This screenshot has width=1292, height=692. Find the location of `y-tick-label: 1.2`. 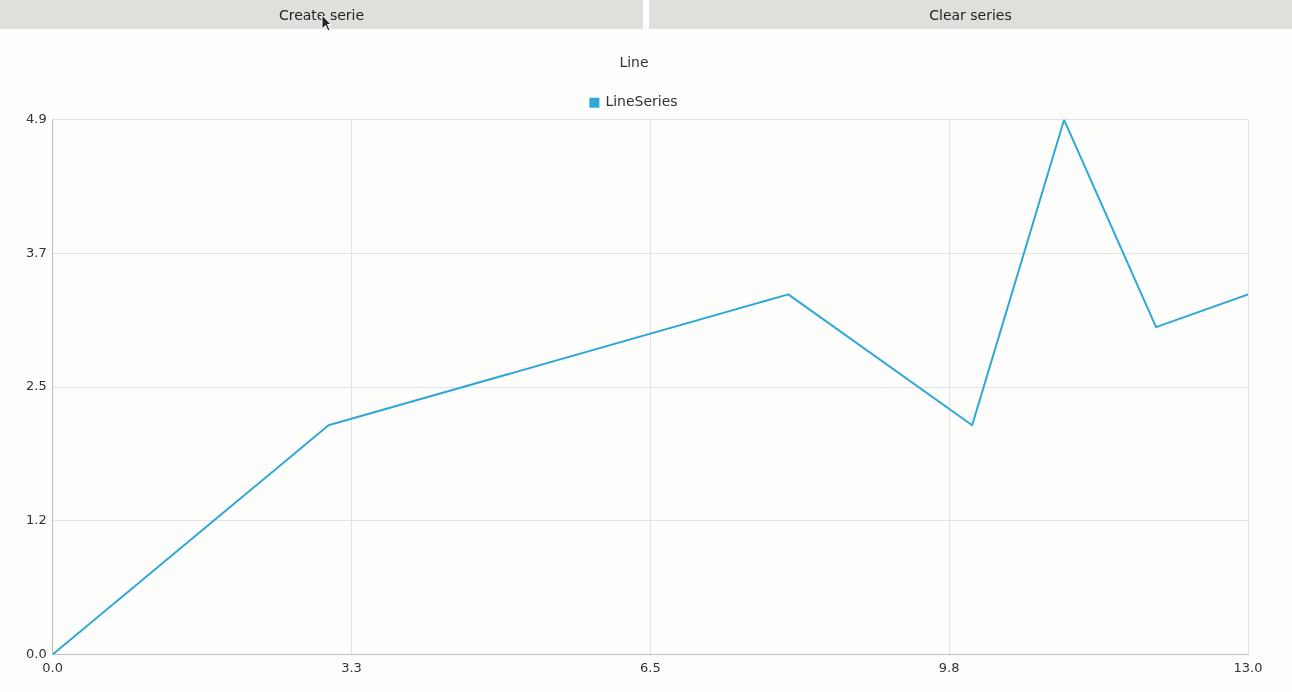

y-tick-label: 1.2 is located at coordinates (36, 520).